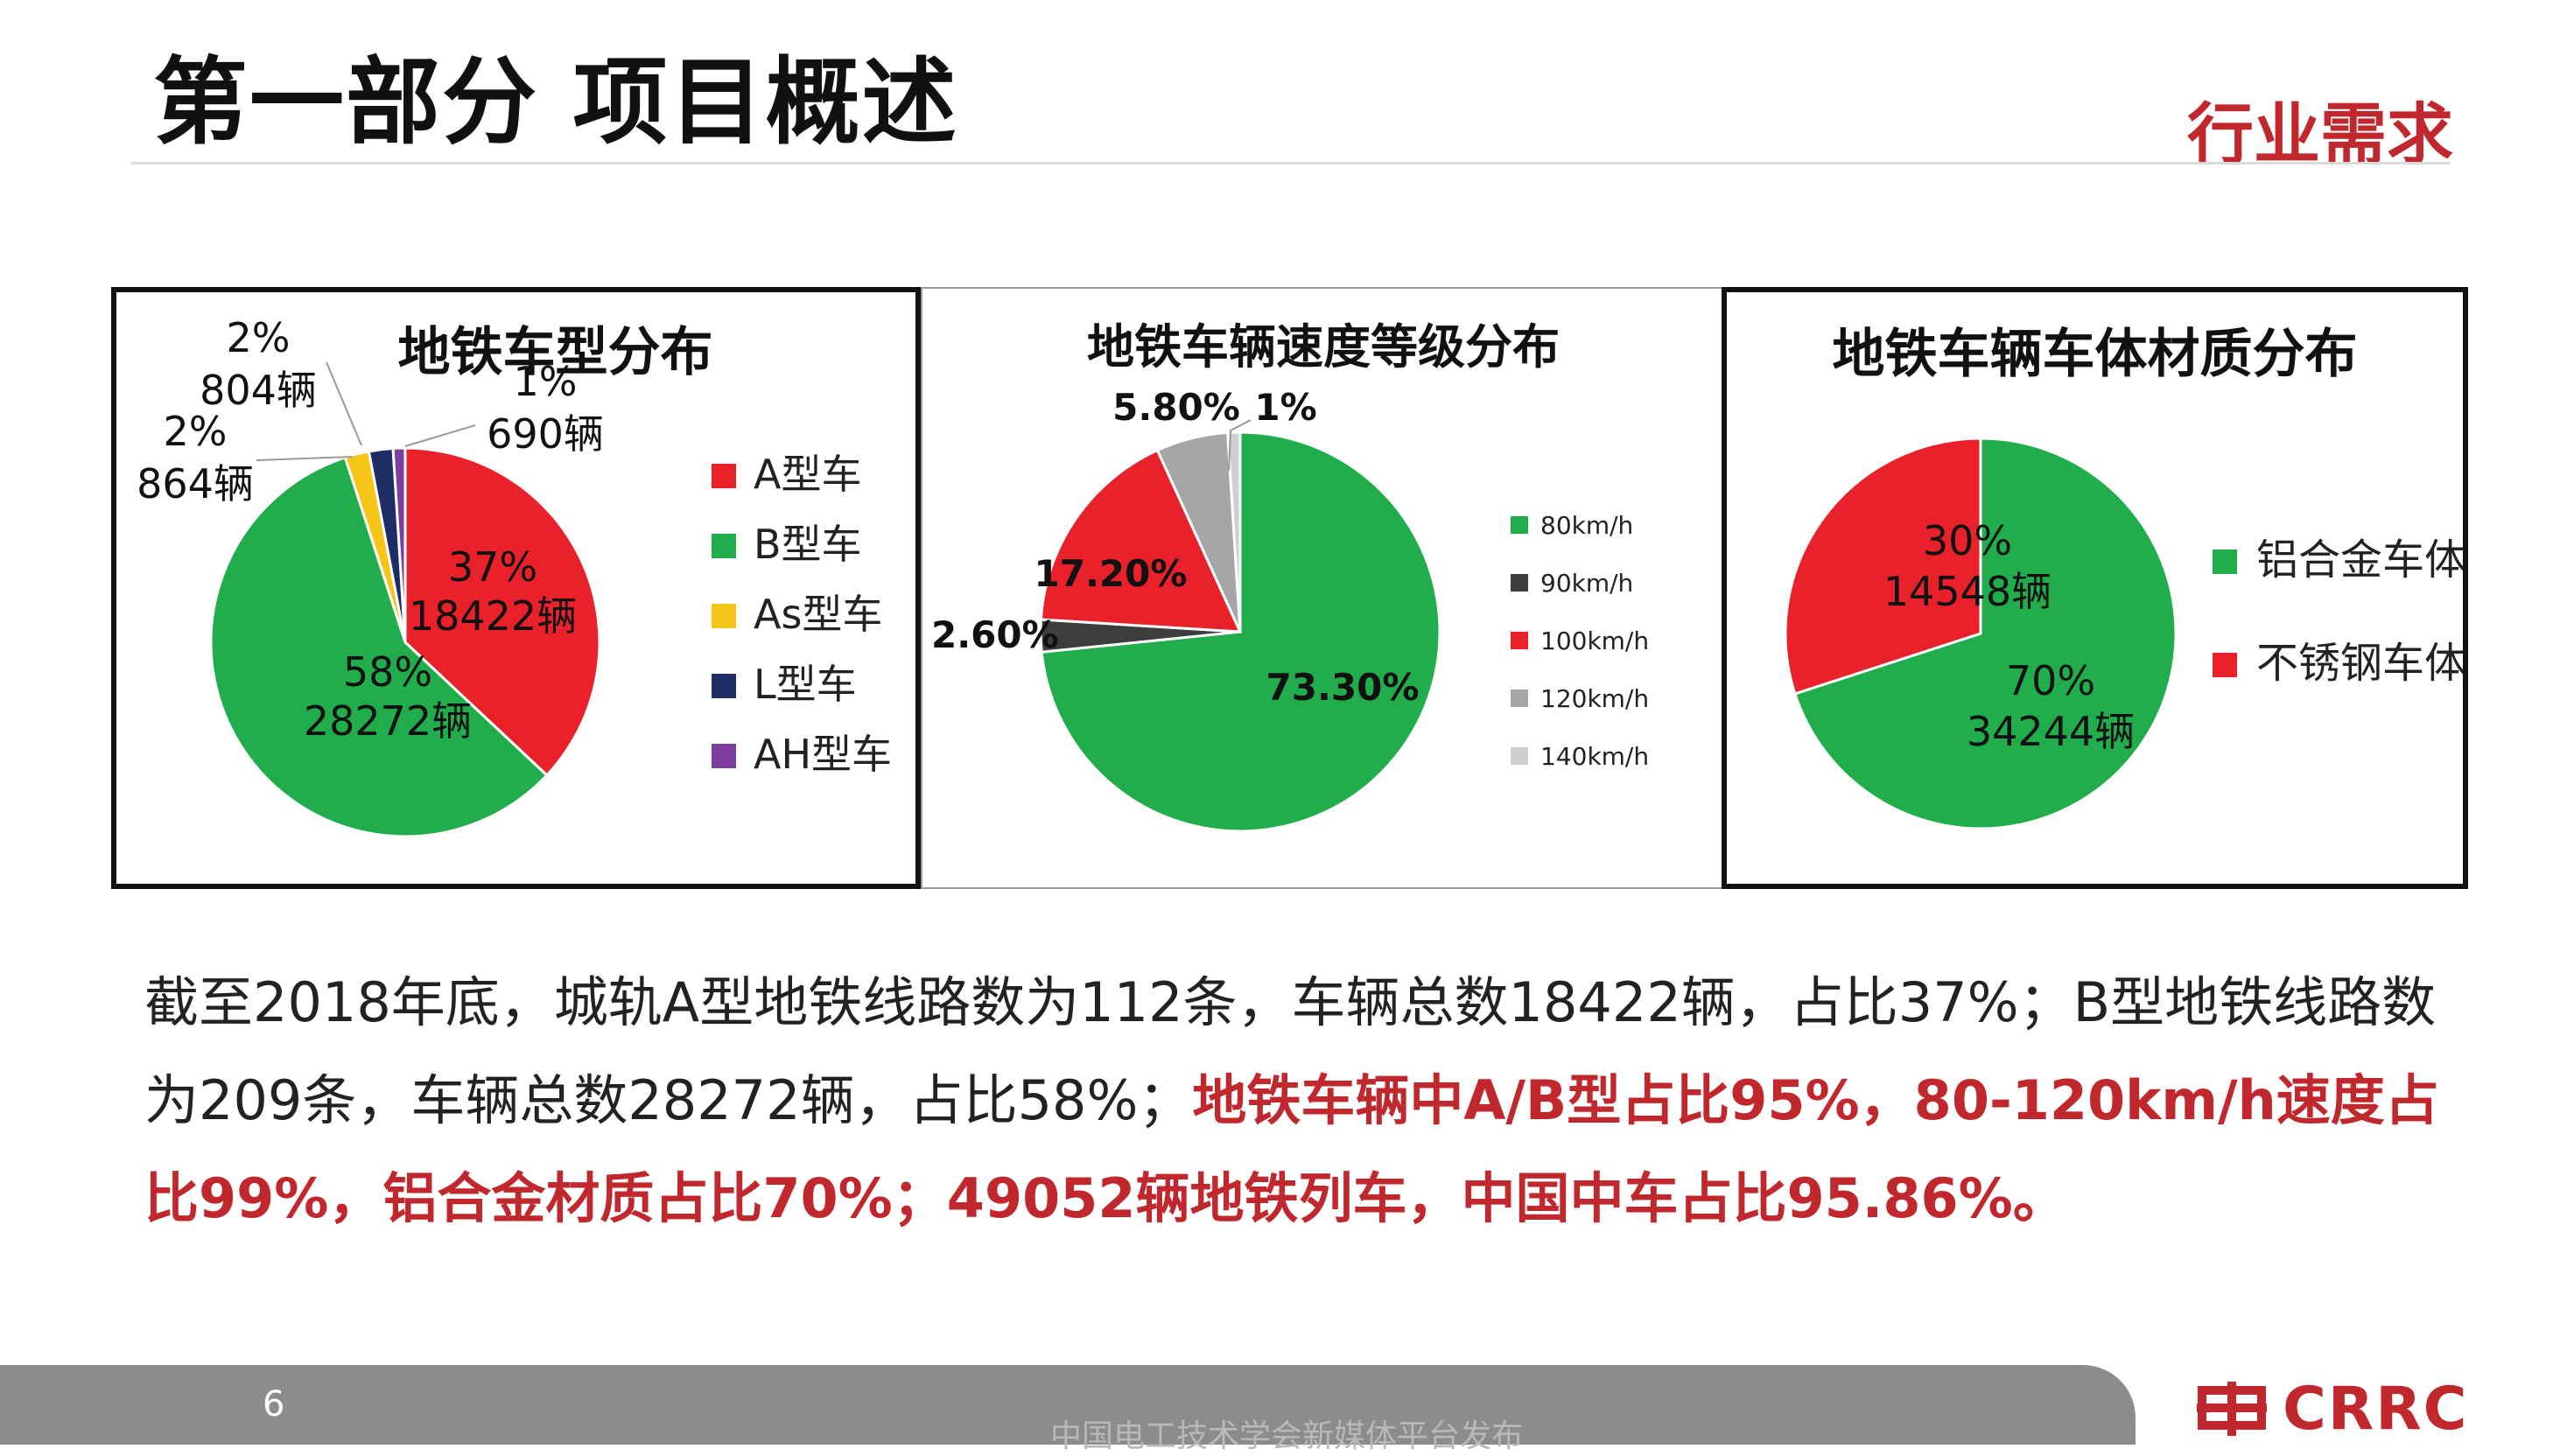 The width and height of the screenshot is (2567, 1456). I want to click on legend-label: 140km/h, so click(1594, 756).